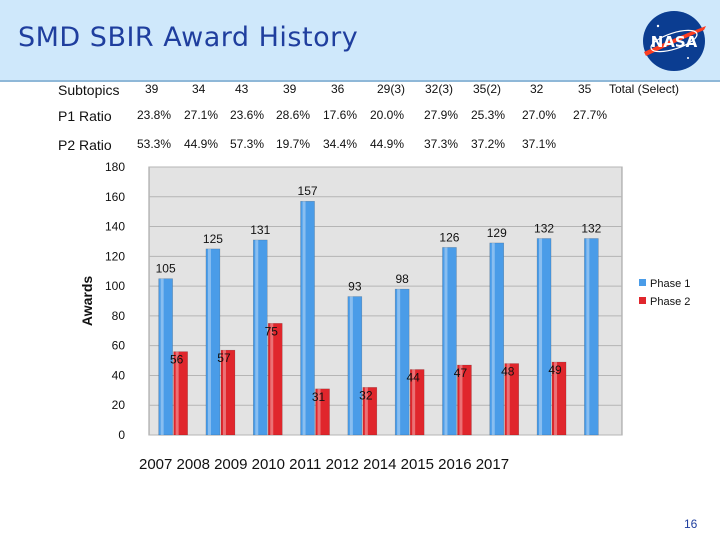 The image size is (720, 540). I want to click on phase1-data-label: 131, so click(260, 230).